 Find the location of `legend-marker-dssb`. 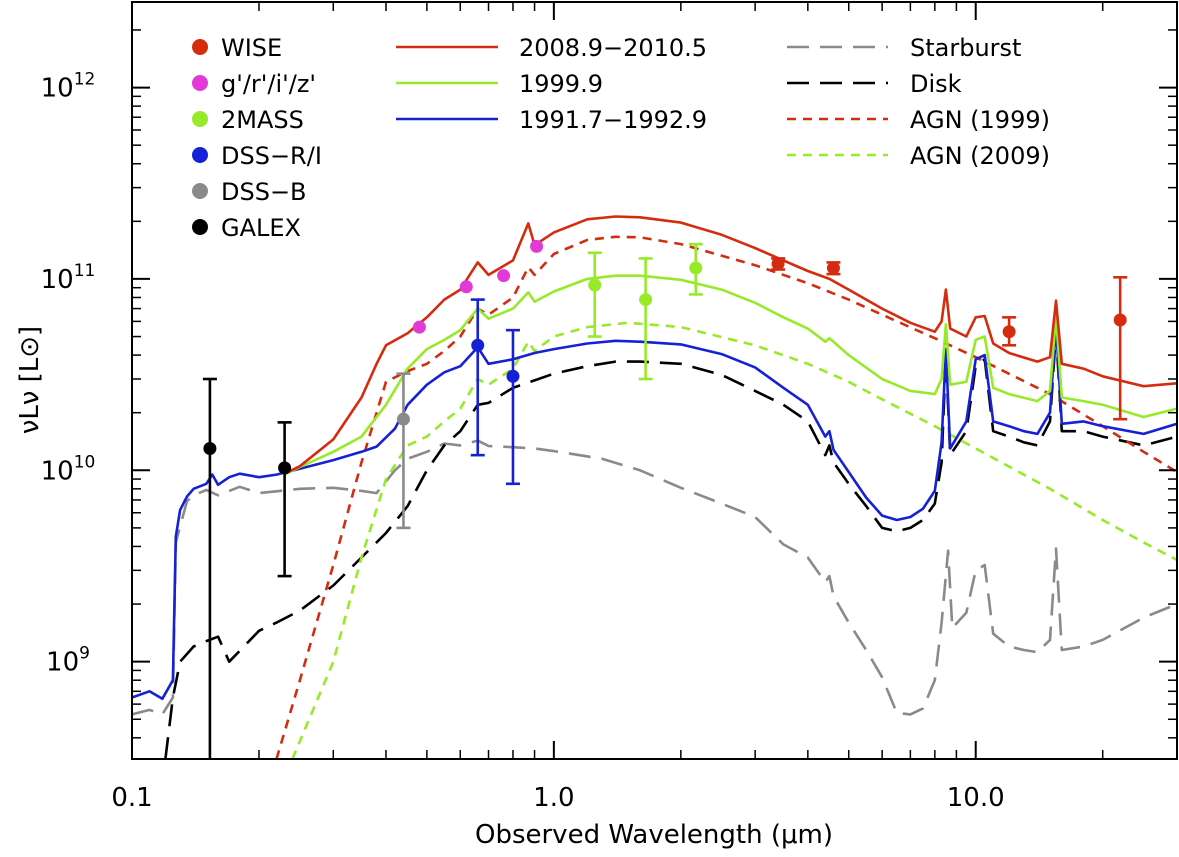

legend-marker-dssb is located at coordinates (200, 191).